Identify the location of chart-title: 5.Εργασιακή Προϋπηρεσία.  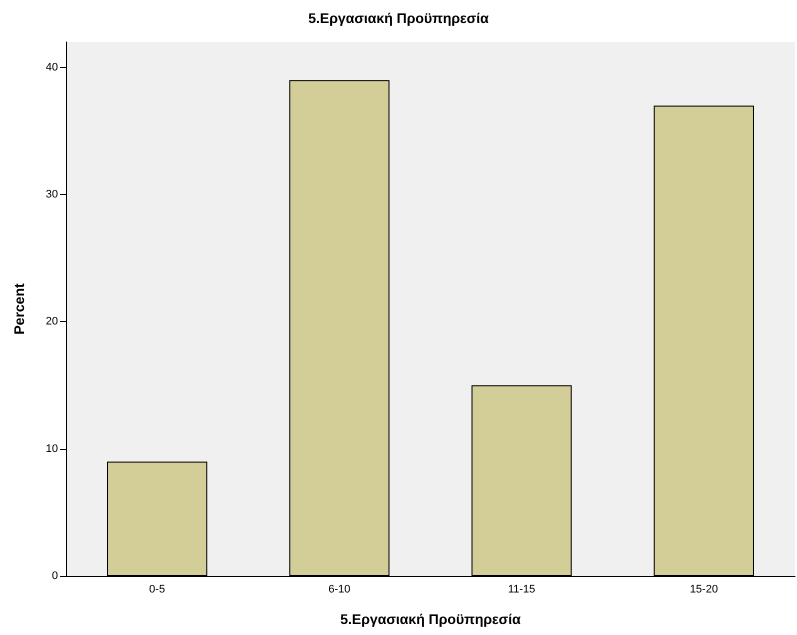
(399, 18).